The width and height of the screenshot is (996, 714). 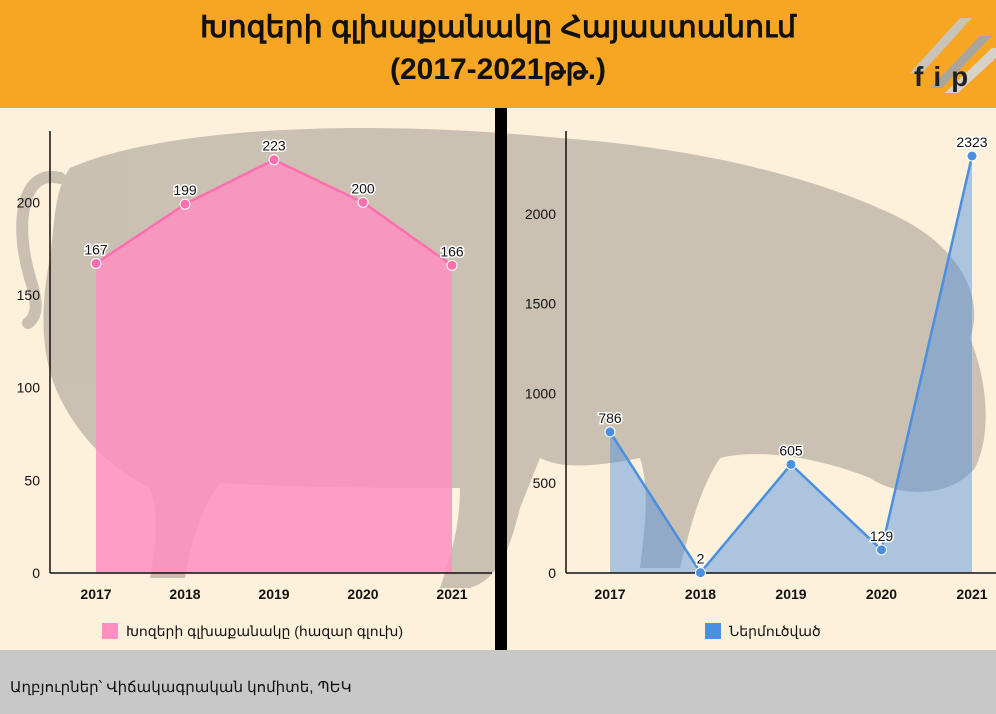 I want to click on chart1-x-tick: 2018, so click(x=184, y=594).